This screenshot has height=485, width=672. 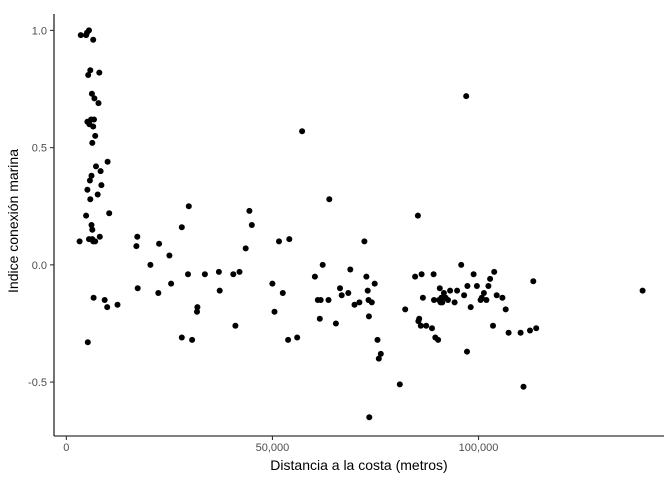 What do you see at coordinates (41, 207) in the screenshot?
I see `y-ticks-layer: -0.5 0.0 0.5 1.0` at bounding box center [41, 207].